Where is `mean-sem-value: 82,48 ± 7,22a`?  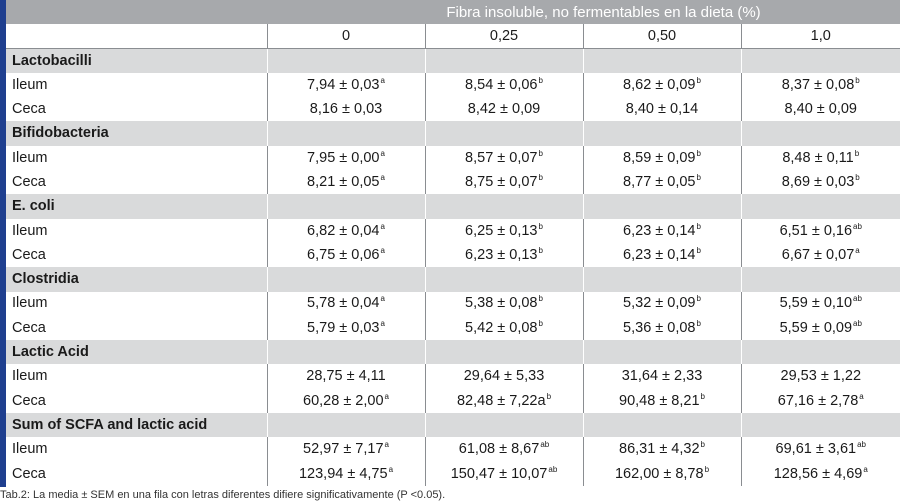 mean-sem-value: 82,48 ± 7,22a is located at coordinates (501, 400).